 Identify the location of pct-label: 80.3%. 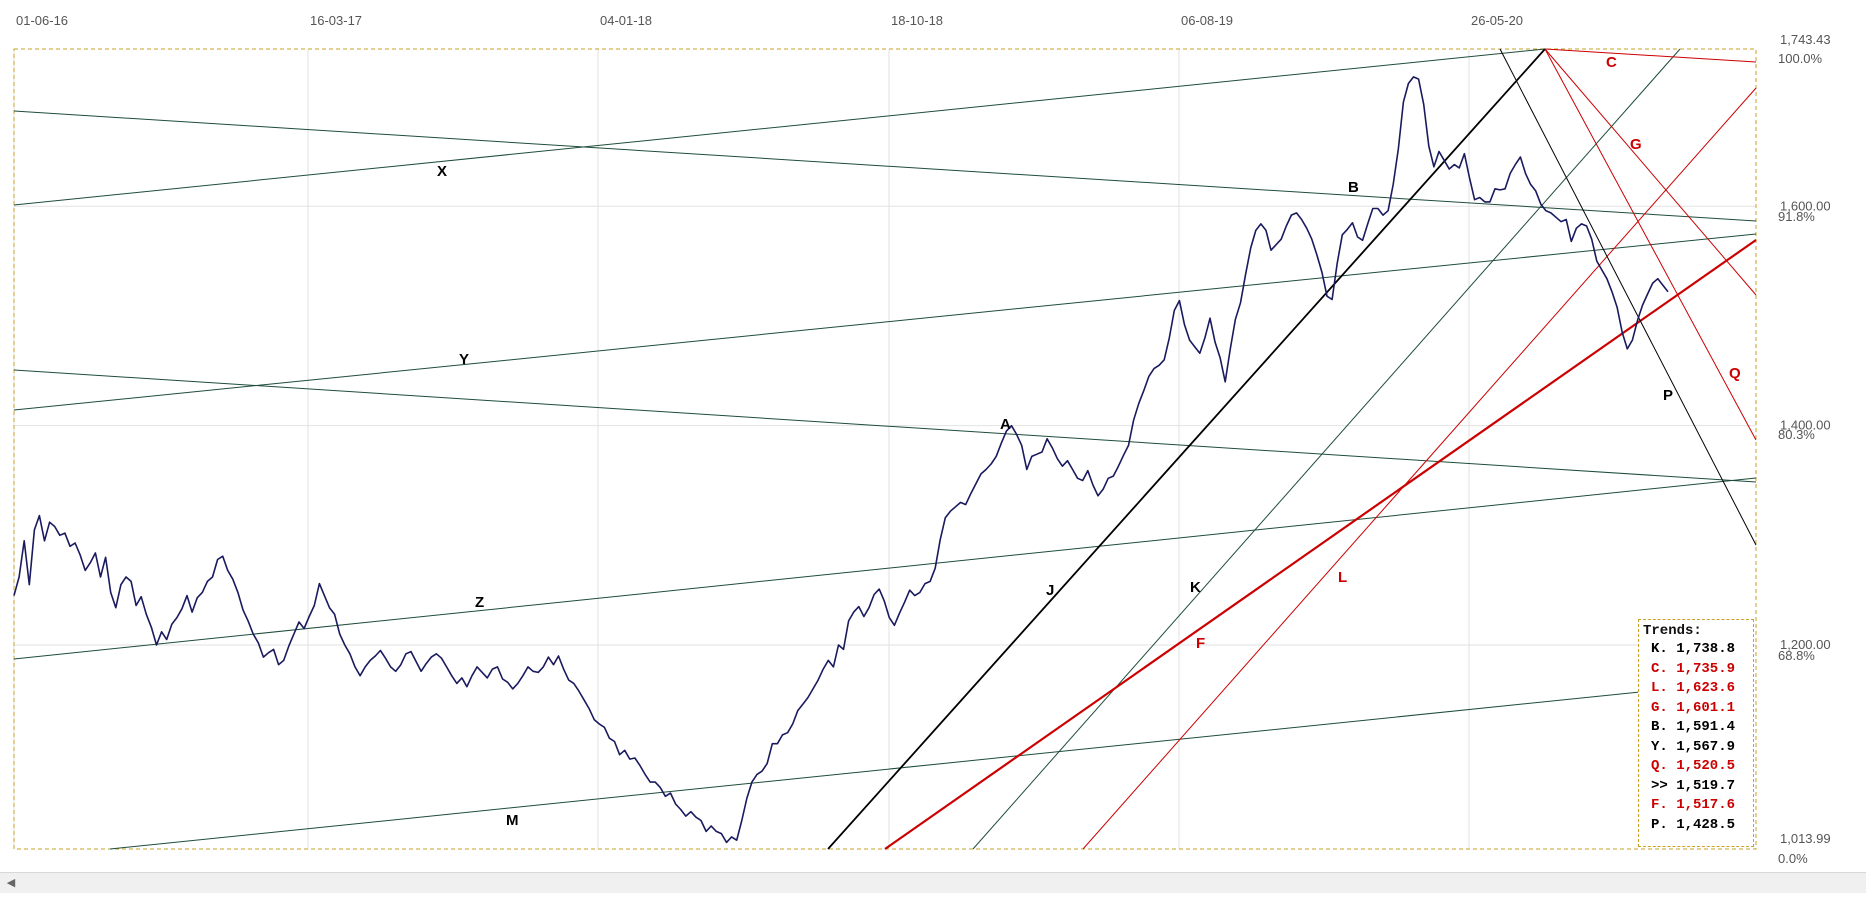
(1796, 434).